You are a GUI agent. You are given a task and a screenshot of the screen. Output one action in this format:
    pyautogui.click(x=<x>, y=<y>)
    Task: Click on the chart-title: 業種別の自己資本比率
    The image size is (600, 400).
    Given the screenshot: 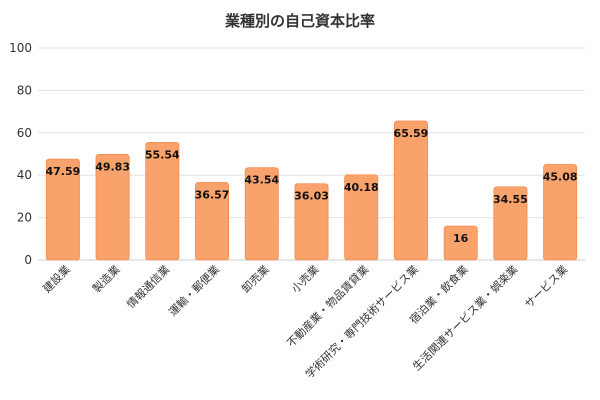 What is the action you would take?
    pyautogui.click(x=299, y=21)
    